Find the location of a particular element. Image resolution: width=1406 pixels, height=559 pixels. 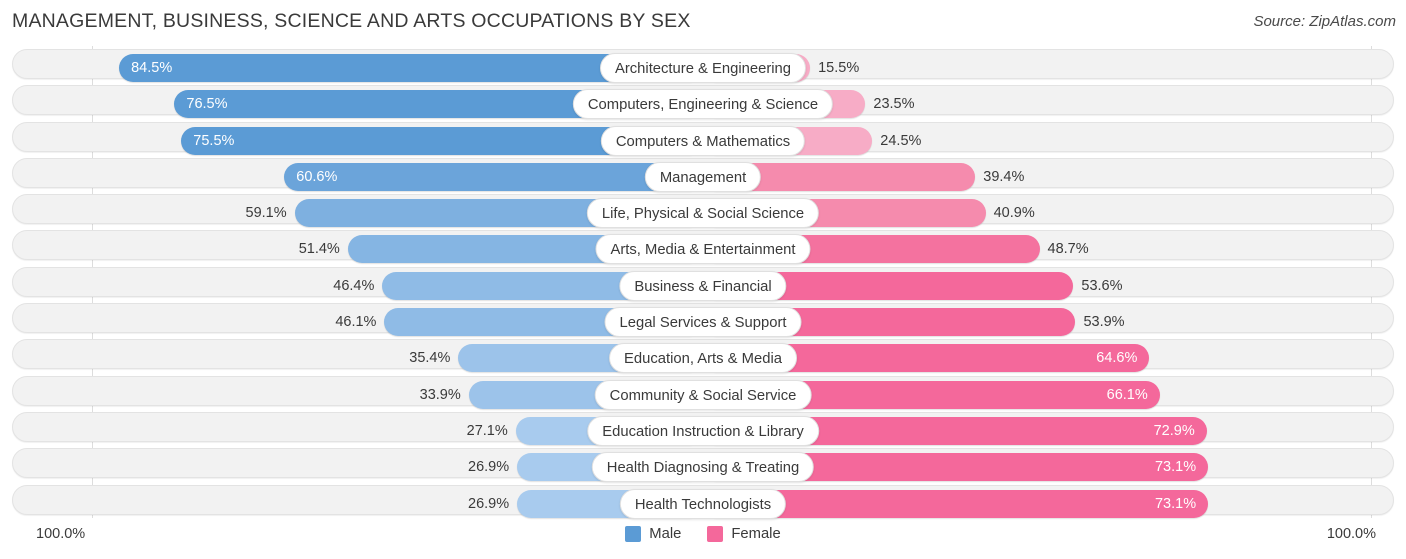

category-label: Management is located at coordinates (703, 176).